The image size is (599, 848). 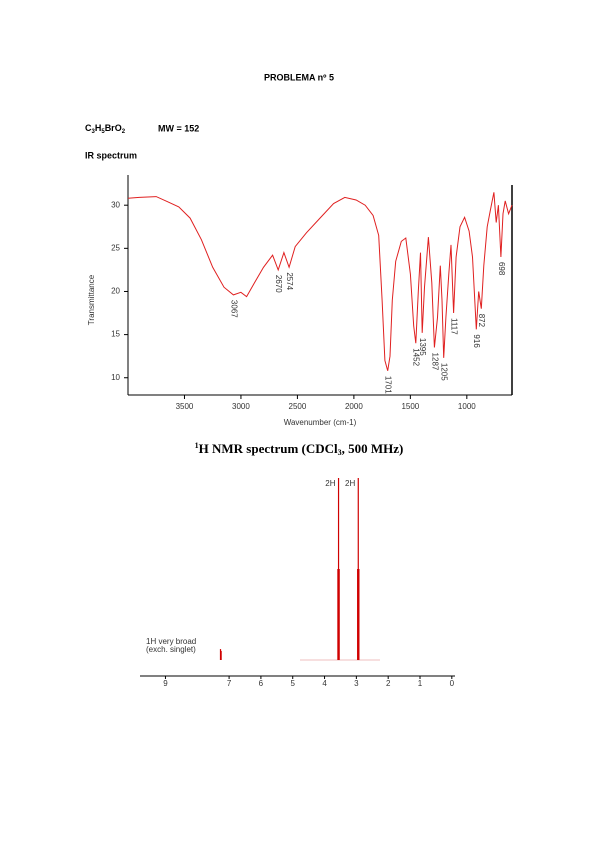 I want to click on x-tick-label: 0, so click(x=452, y=683).